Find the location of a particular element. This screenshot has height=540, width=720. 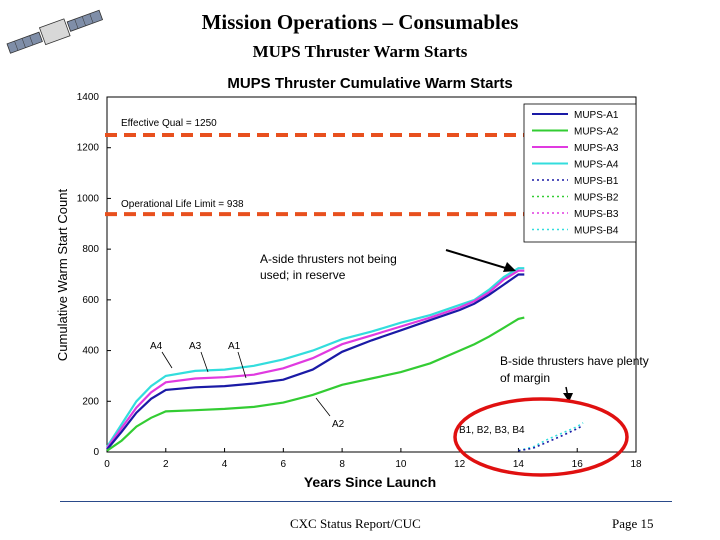

y-tick-label: 800 is located at coordinates (90, 249).